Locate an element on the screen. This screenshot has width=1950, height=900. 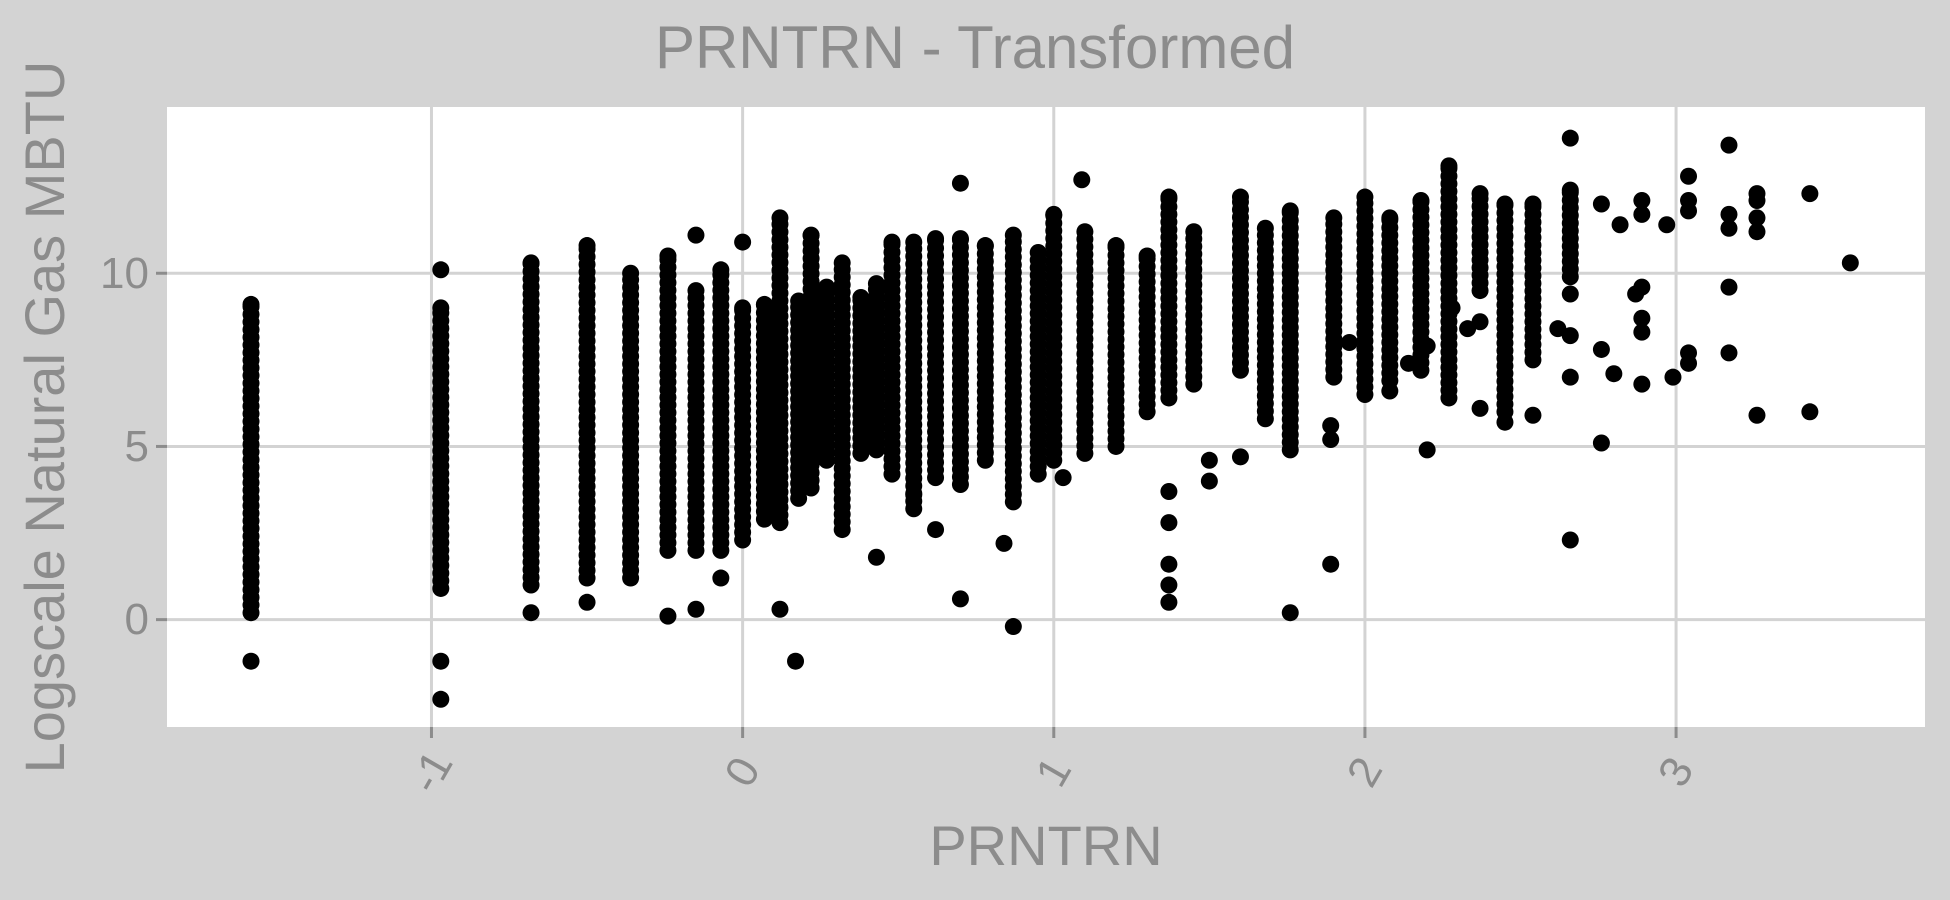
y-axis-label: Logscale Natural Gas MBTU is located at coordinates (44, 417).